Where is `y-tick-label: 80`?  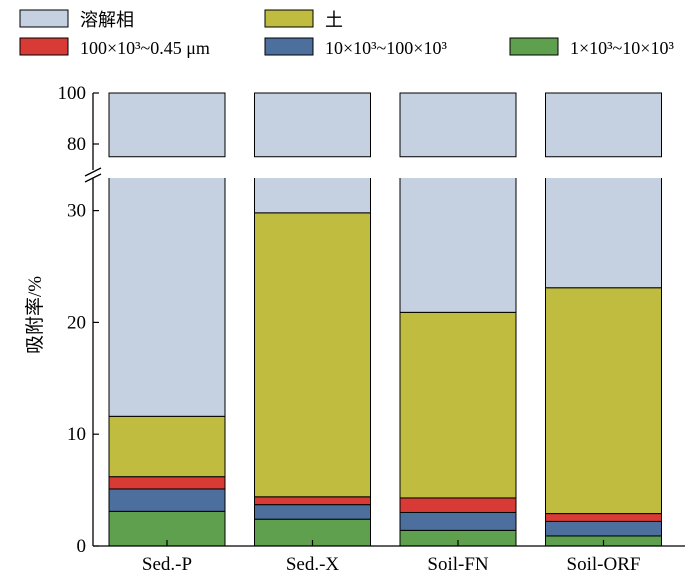
y-tick-label: 80 is located at coordinates (76, 144).